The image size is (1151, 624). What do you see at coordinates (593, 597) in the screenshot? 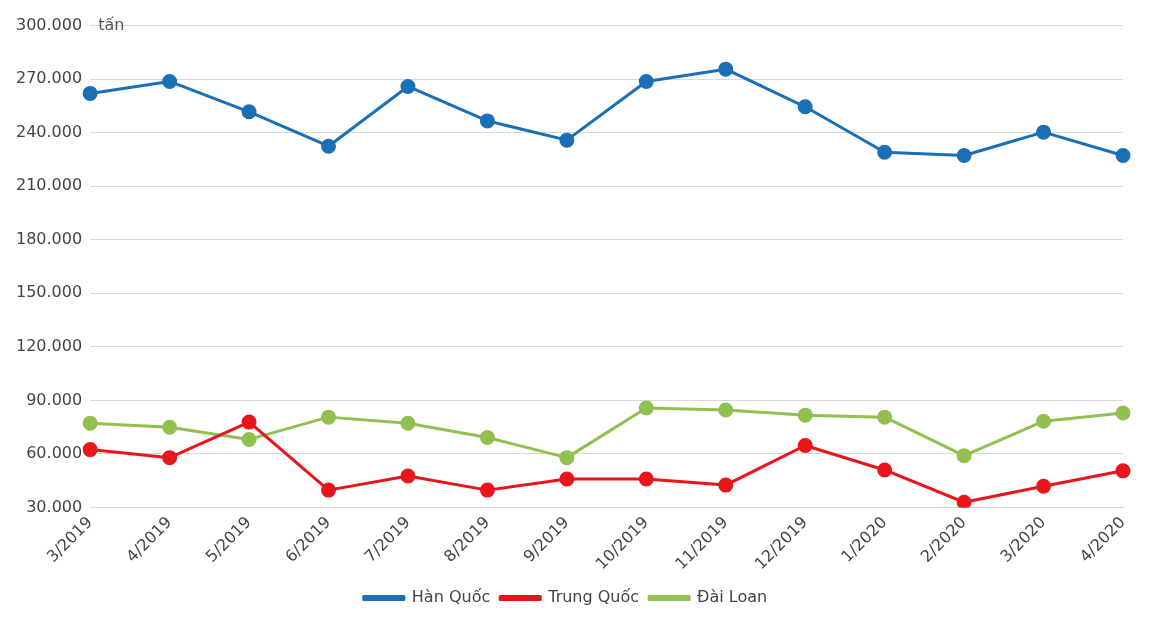
I see `legend-label: Trung Quốc` at bounding box center [593, 597].